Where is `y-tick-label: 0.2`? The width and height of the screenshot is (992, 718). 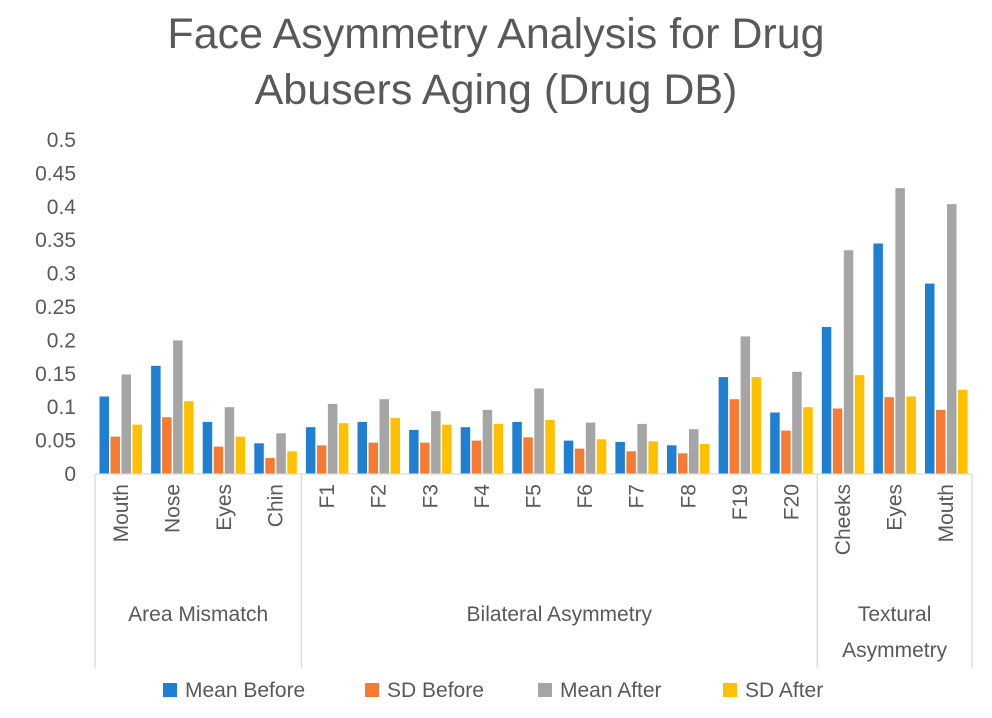 y-tick-label: 0.2 is located at coordinates (61, 340).